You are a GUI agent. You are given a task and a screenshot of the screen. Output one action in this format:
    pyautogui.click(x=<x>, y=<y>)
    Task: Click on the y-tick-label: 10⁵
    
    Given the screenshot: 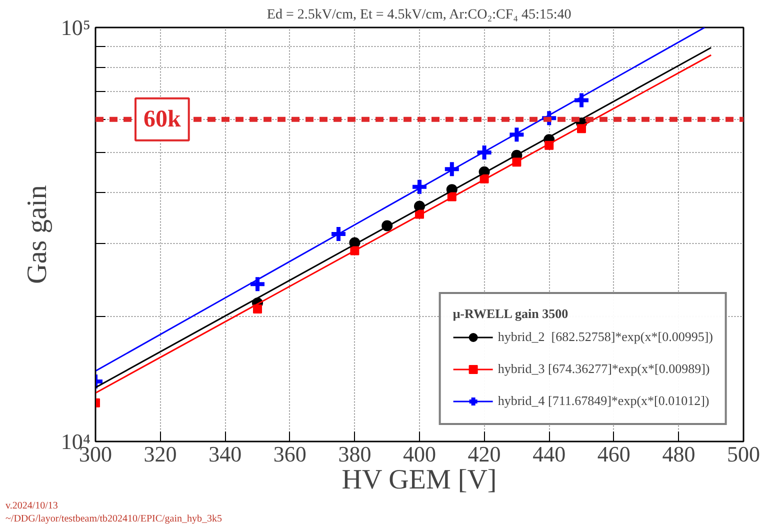 What is the action you would take?
    pyautogui.click(x=75, y=27)
    